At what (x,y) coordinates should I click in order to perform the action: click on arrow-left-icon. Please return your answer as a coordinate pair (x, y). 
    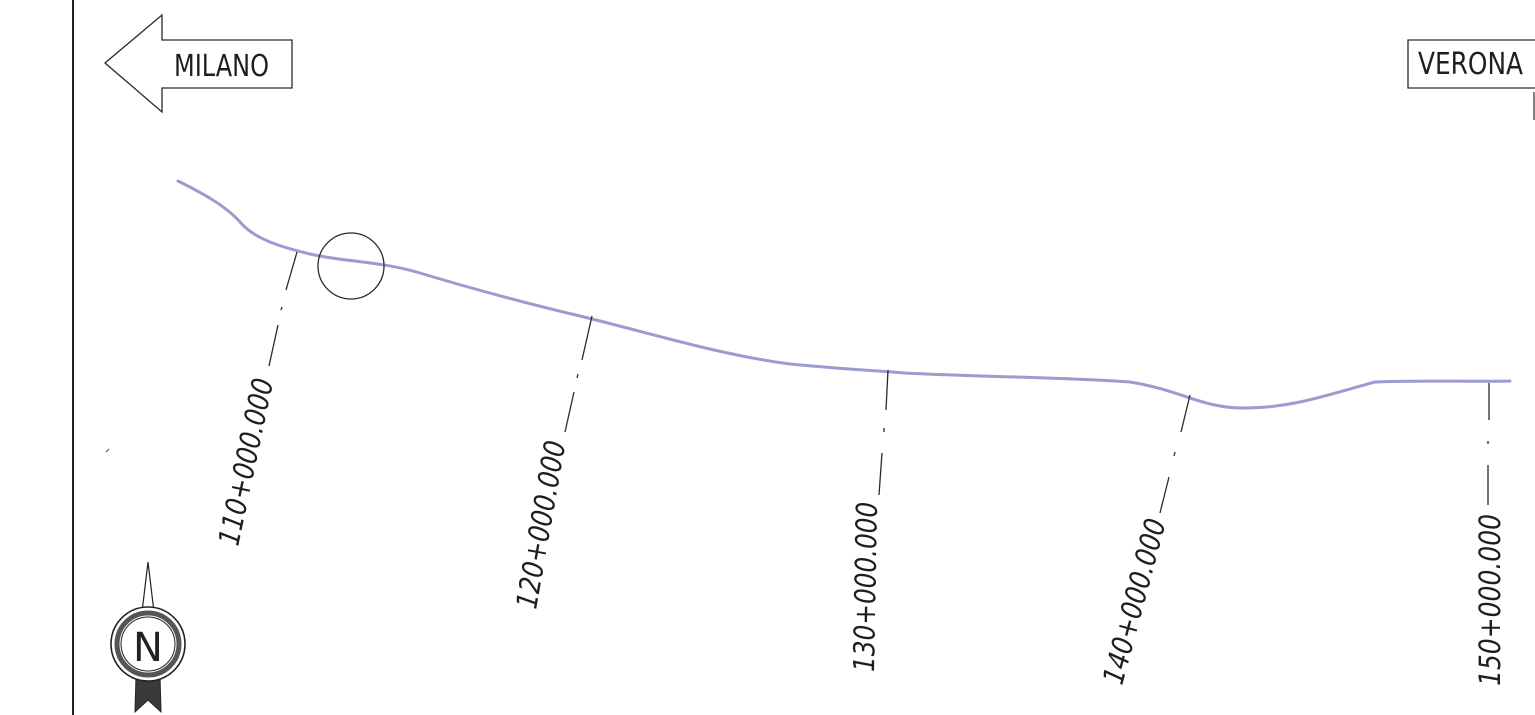
    Looking at the image, I should click on (198, 63).